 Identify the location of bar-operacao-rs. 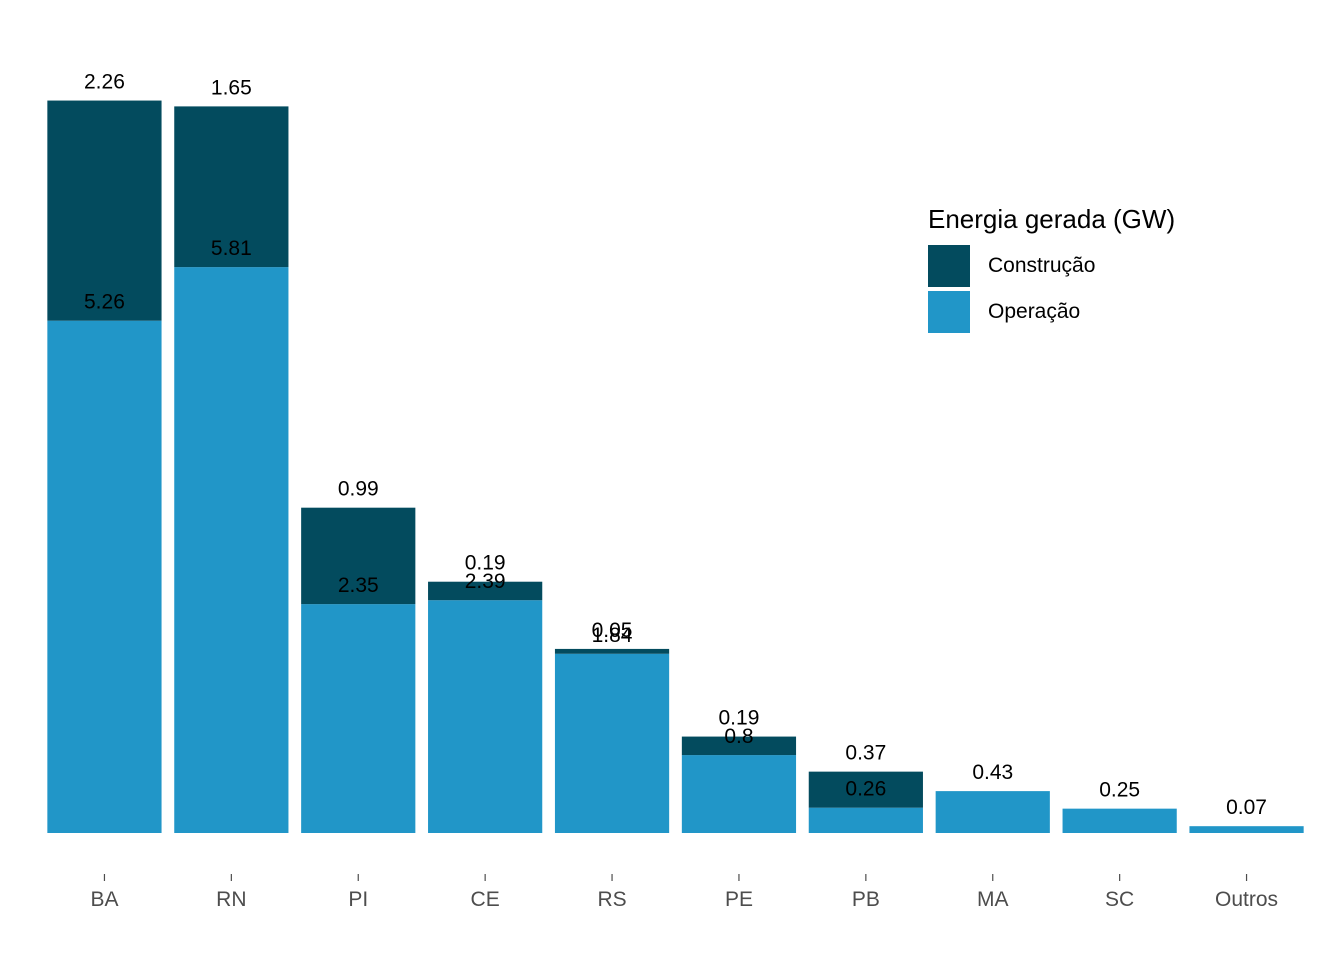
(612, 743).